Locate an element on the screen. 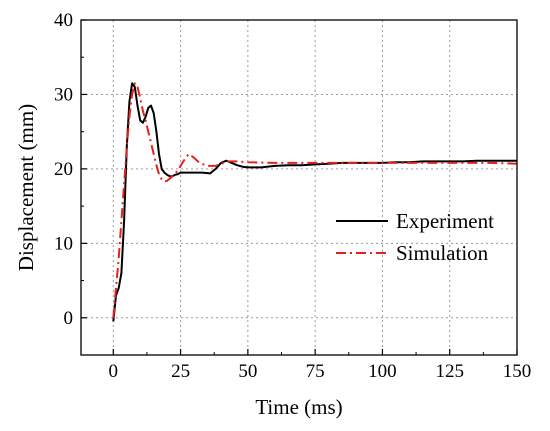 The width and height of the screenshot is (550, 431). x-tick-label: 150 is located at coordinates (517, 371).